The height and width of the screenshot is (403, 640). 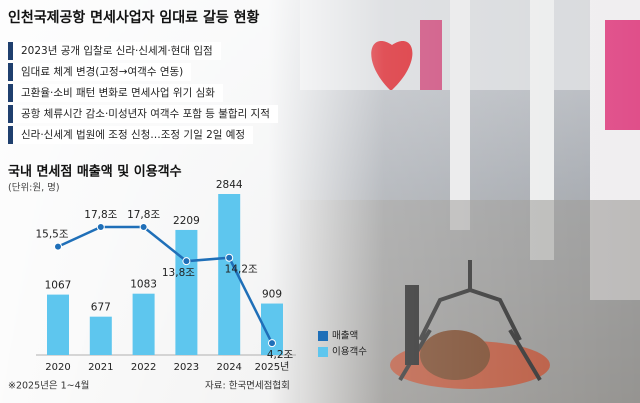 I want to click on bullet: 고환율·소비 패턴 변화로 면세사업 위기 심화, so click(x=115, y=93).